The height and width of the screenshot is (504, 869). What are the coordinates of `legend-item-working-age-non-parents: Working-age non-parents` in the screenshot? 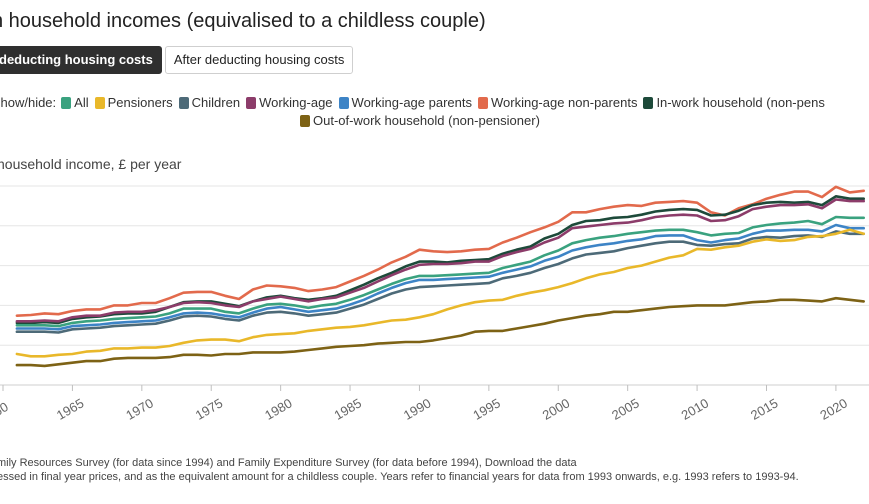 It's located at (557, 103).